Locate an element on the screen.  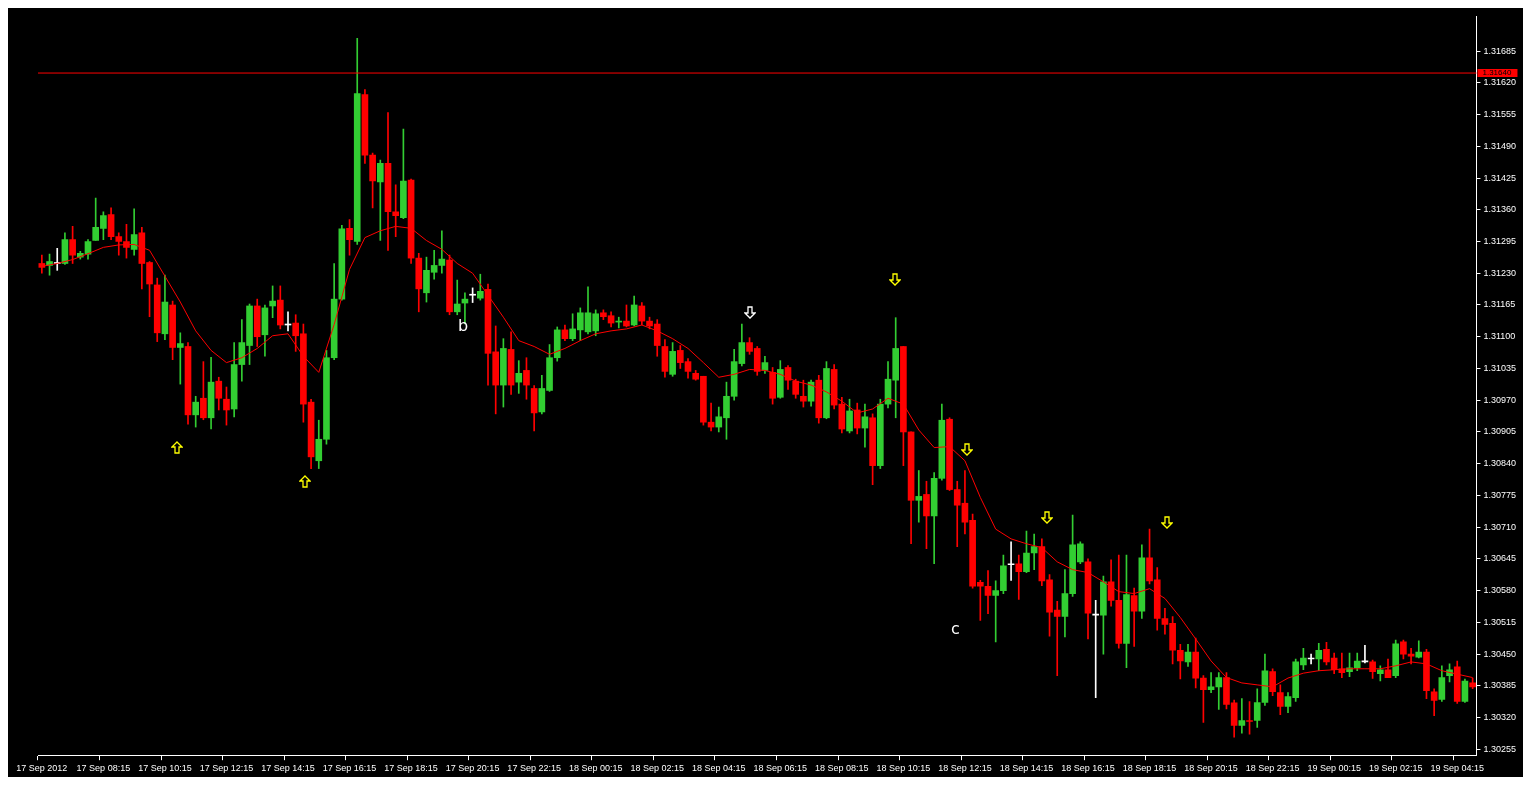
x-tick-label: 17 Sep 2012 is located at coordinates (42, 768).